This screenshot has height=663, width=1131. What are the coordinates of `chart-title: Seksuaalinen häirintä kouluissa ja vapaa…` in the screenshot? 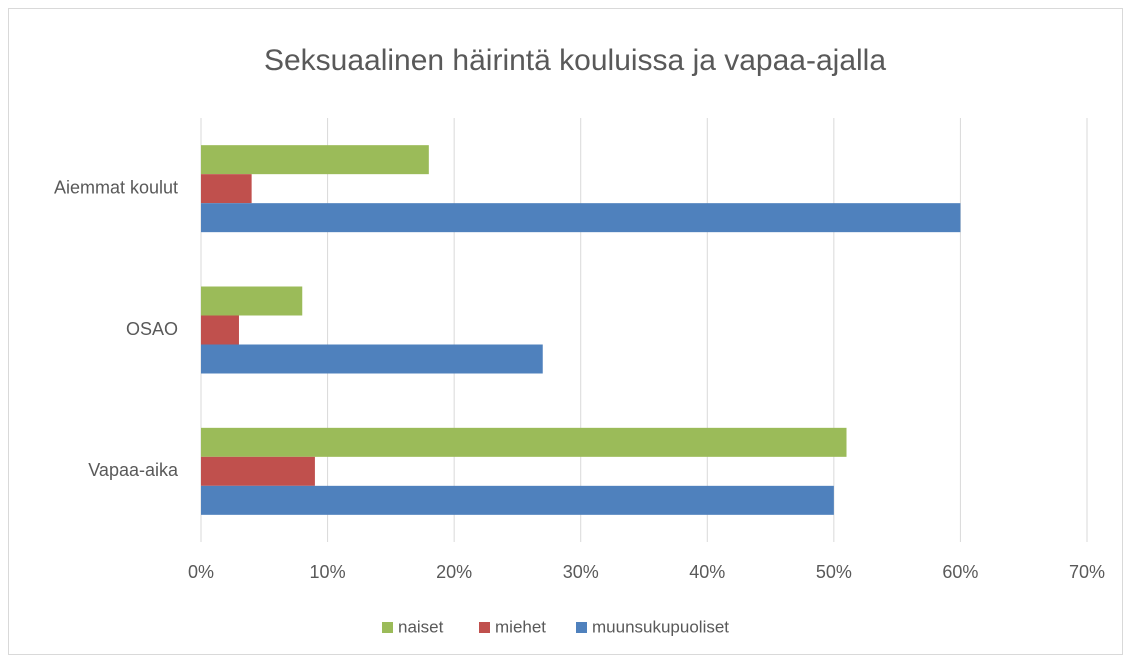 It's located at (575, 60).